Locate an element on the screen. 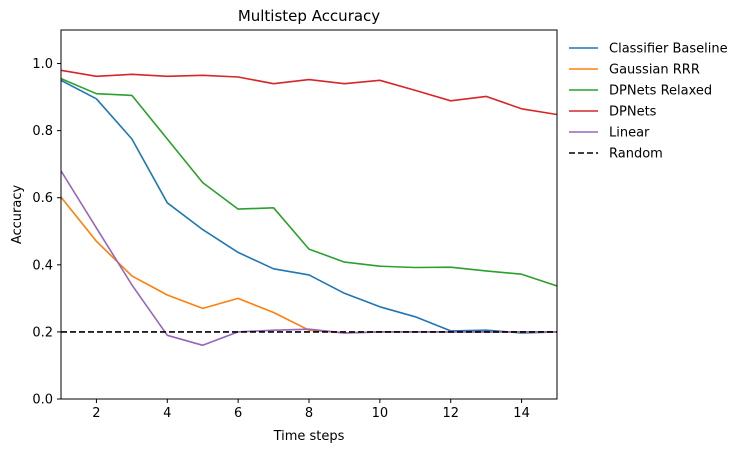 The height and width of the screenshot is (453, 751). x-tick-label: 10 is located at coordinates (380, 413).